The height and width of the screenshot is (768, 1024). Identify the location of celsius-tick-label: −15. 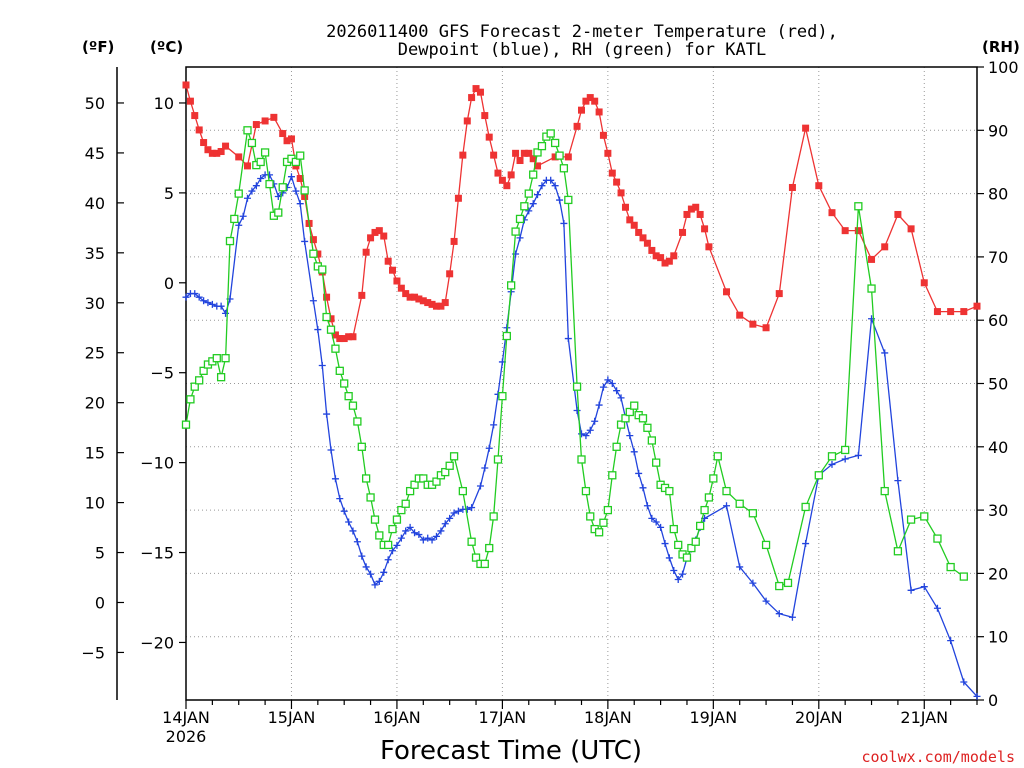
(157, 553).